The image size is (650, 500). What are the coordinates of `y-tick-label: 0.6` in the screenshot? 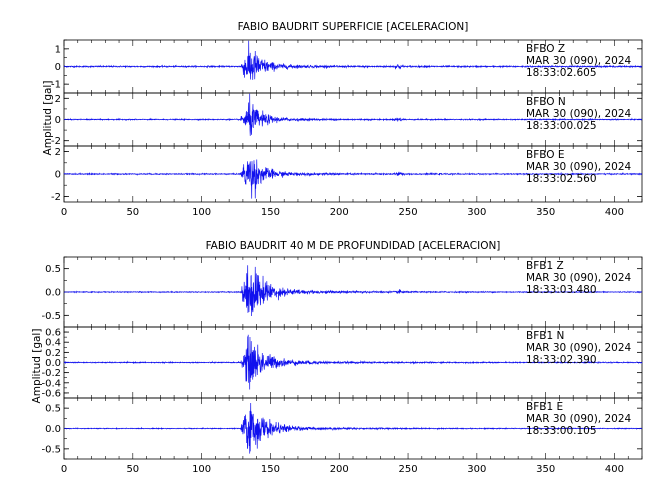 It's located at (53, 333).